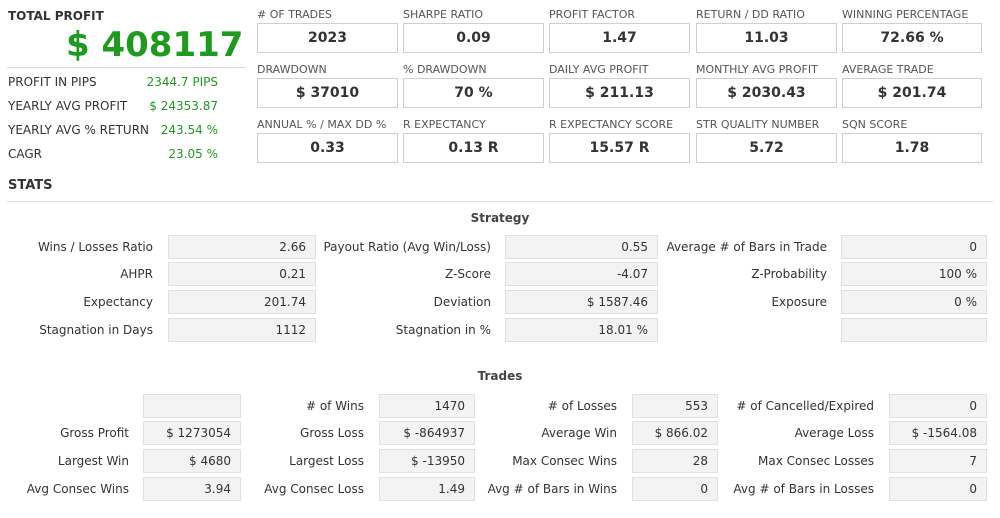 The width and height of the screenshot is (1000, 518). Describe the element at coordinates (314, 489) in the screenshot. I see `trades-stat-label: Avg Consec Loss` at that location.